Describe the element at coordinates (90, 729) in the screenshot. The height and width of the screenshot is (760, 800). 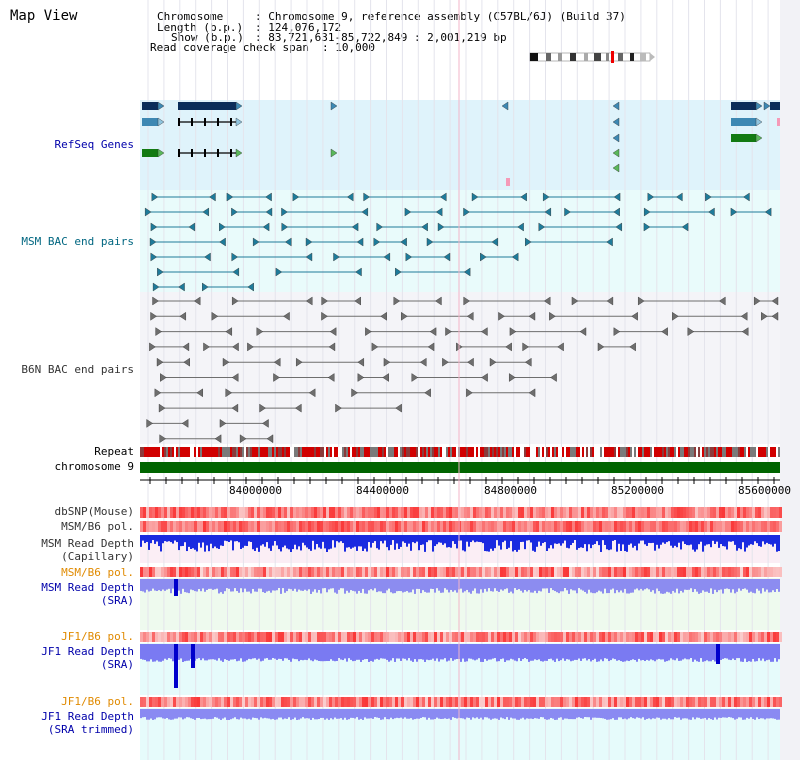
I see `track-label-jf1-trim-2: (SRA trimmed)` at that location.